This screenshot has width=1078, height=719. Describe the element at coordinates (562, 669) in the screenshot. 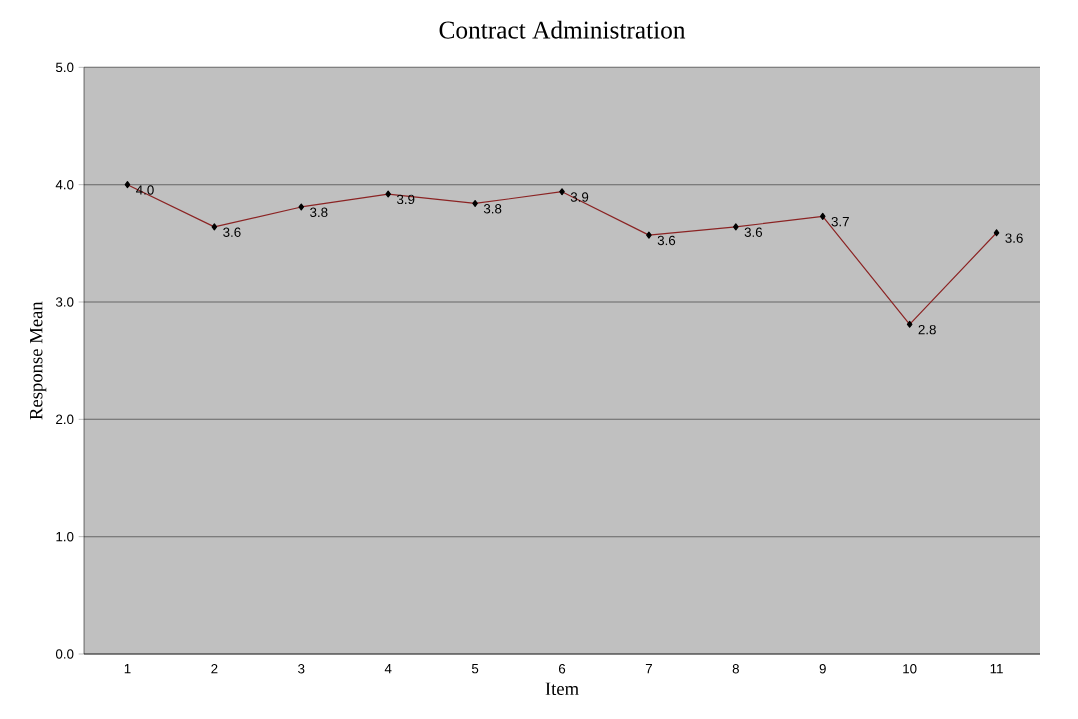

I see `x-tick-label: 6` at that location.